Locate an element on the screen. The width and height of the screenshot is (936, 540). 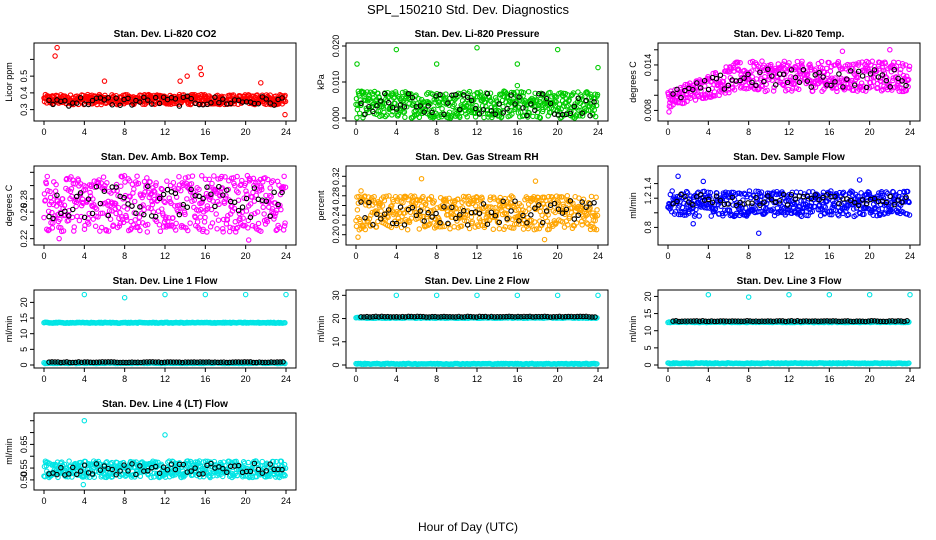
y-axis-label: kPa is located at coordinates (321, 82).